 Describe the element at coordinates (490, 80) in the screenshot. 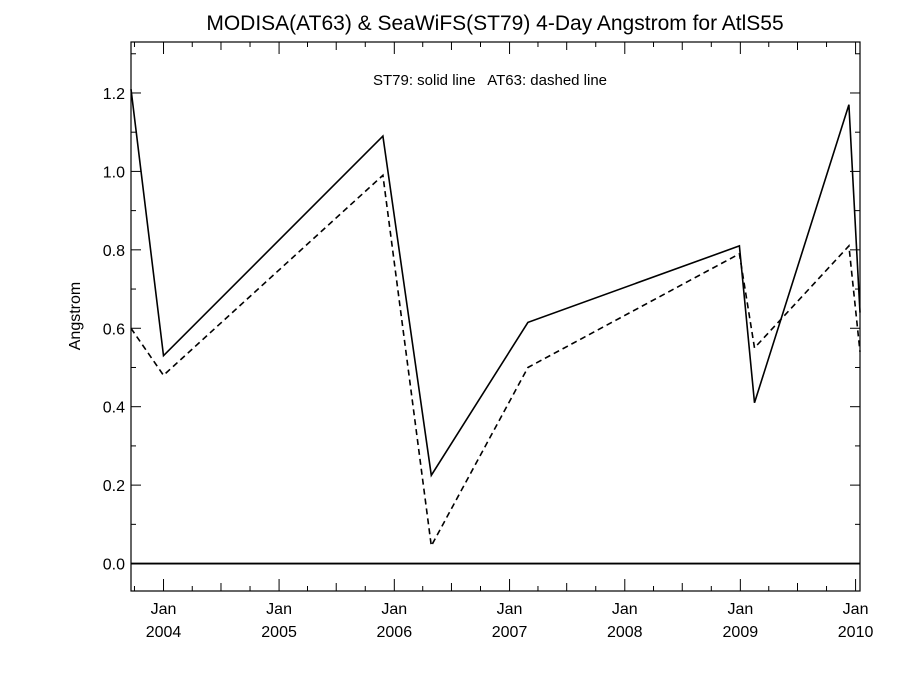

I see `legend-annotation: ST79: solid line AT63: dashed line` at that location.